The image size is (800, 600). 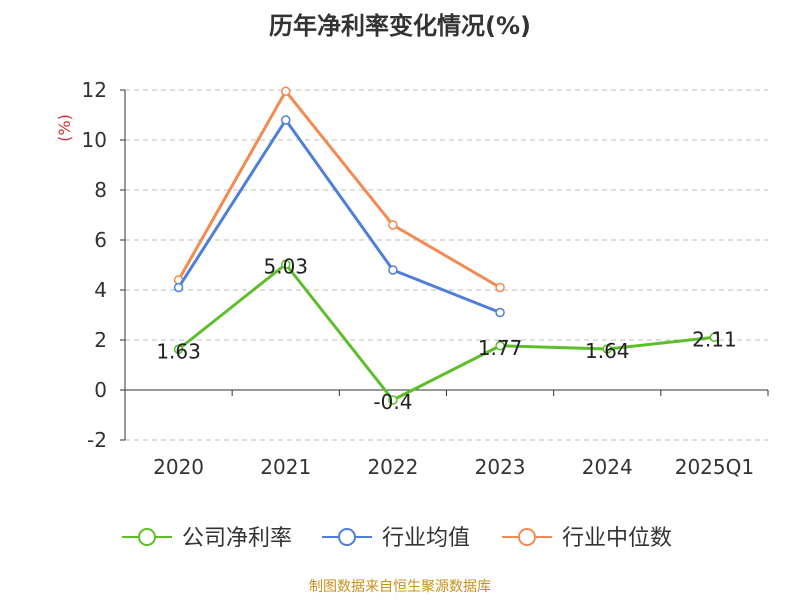 I want to click on chart-title: 历年净利率变化情况(%), so click(x=400, y=26).